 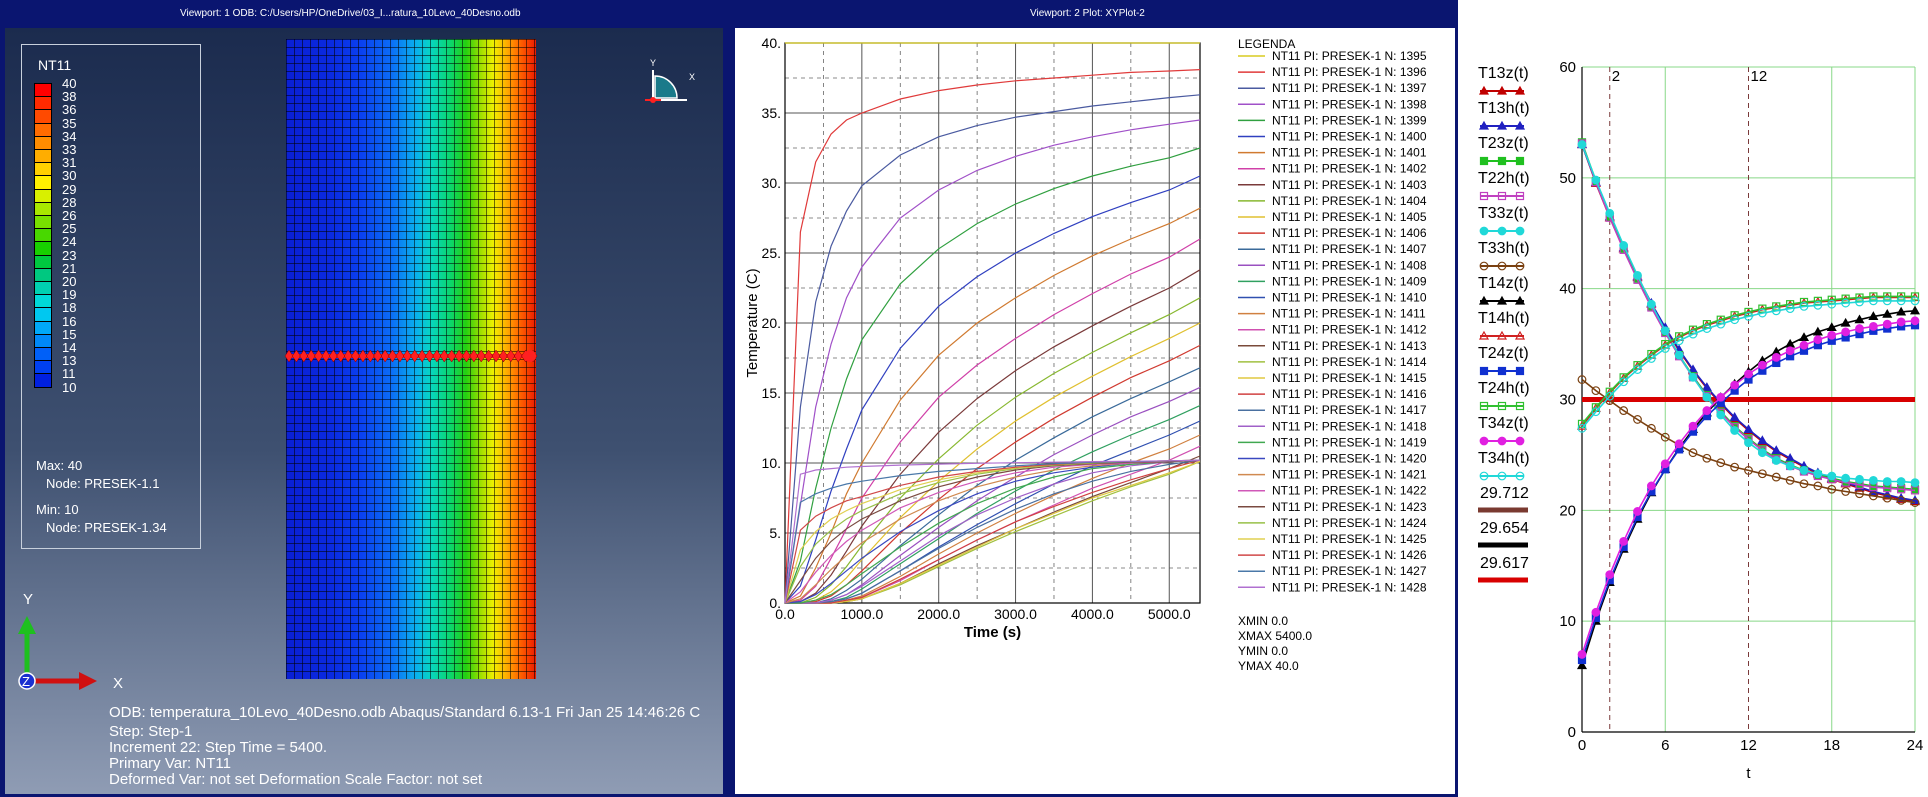 I want to click on x-tick-label: 5000.0, so click(x=1169, y=614).